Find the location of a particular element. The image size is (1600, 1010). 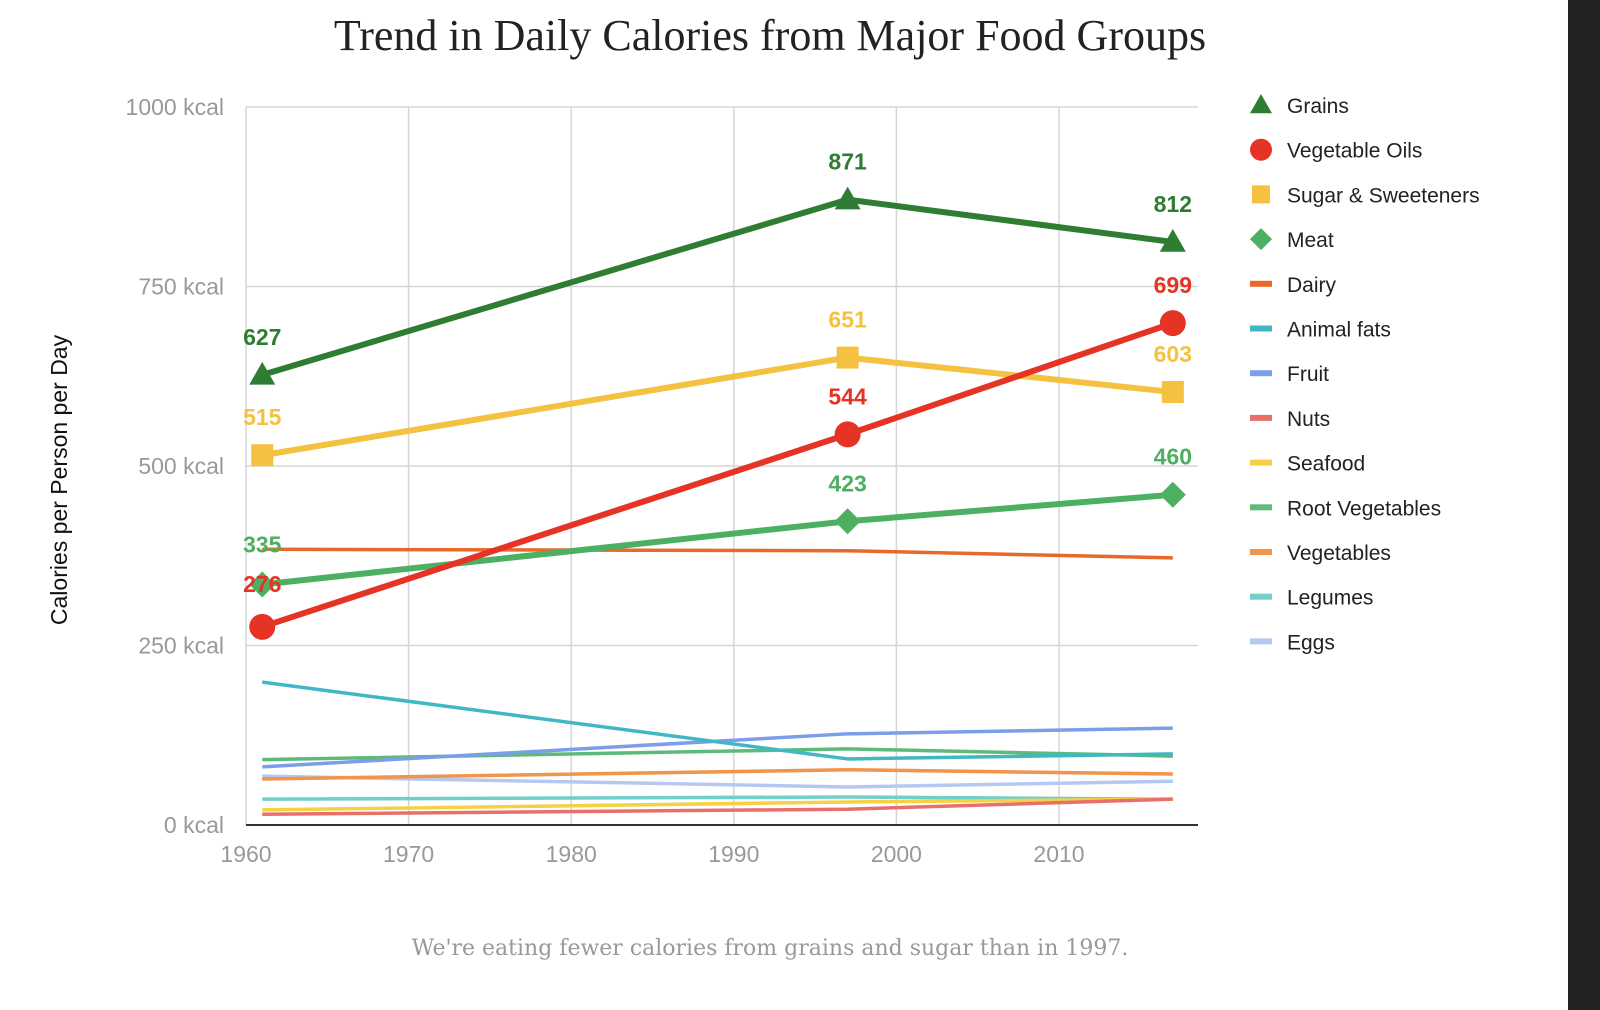

data-label: 627 is located at coordinates (262, 337).